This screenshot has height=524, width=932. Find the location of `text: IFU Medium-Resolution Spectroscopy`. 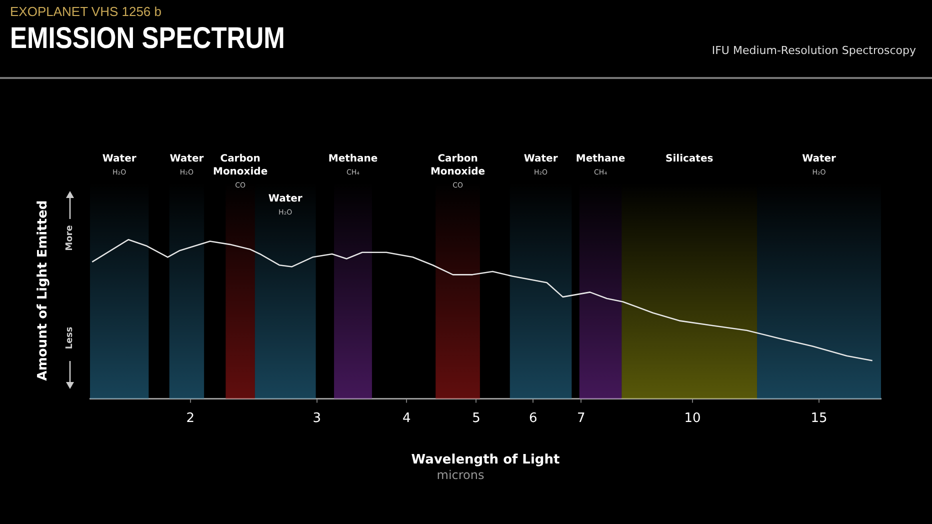

text: IFU Medium-Resolution Spectroscopy is located at coordinates (814, 50).